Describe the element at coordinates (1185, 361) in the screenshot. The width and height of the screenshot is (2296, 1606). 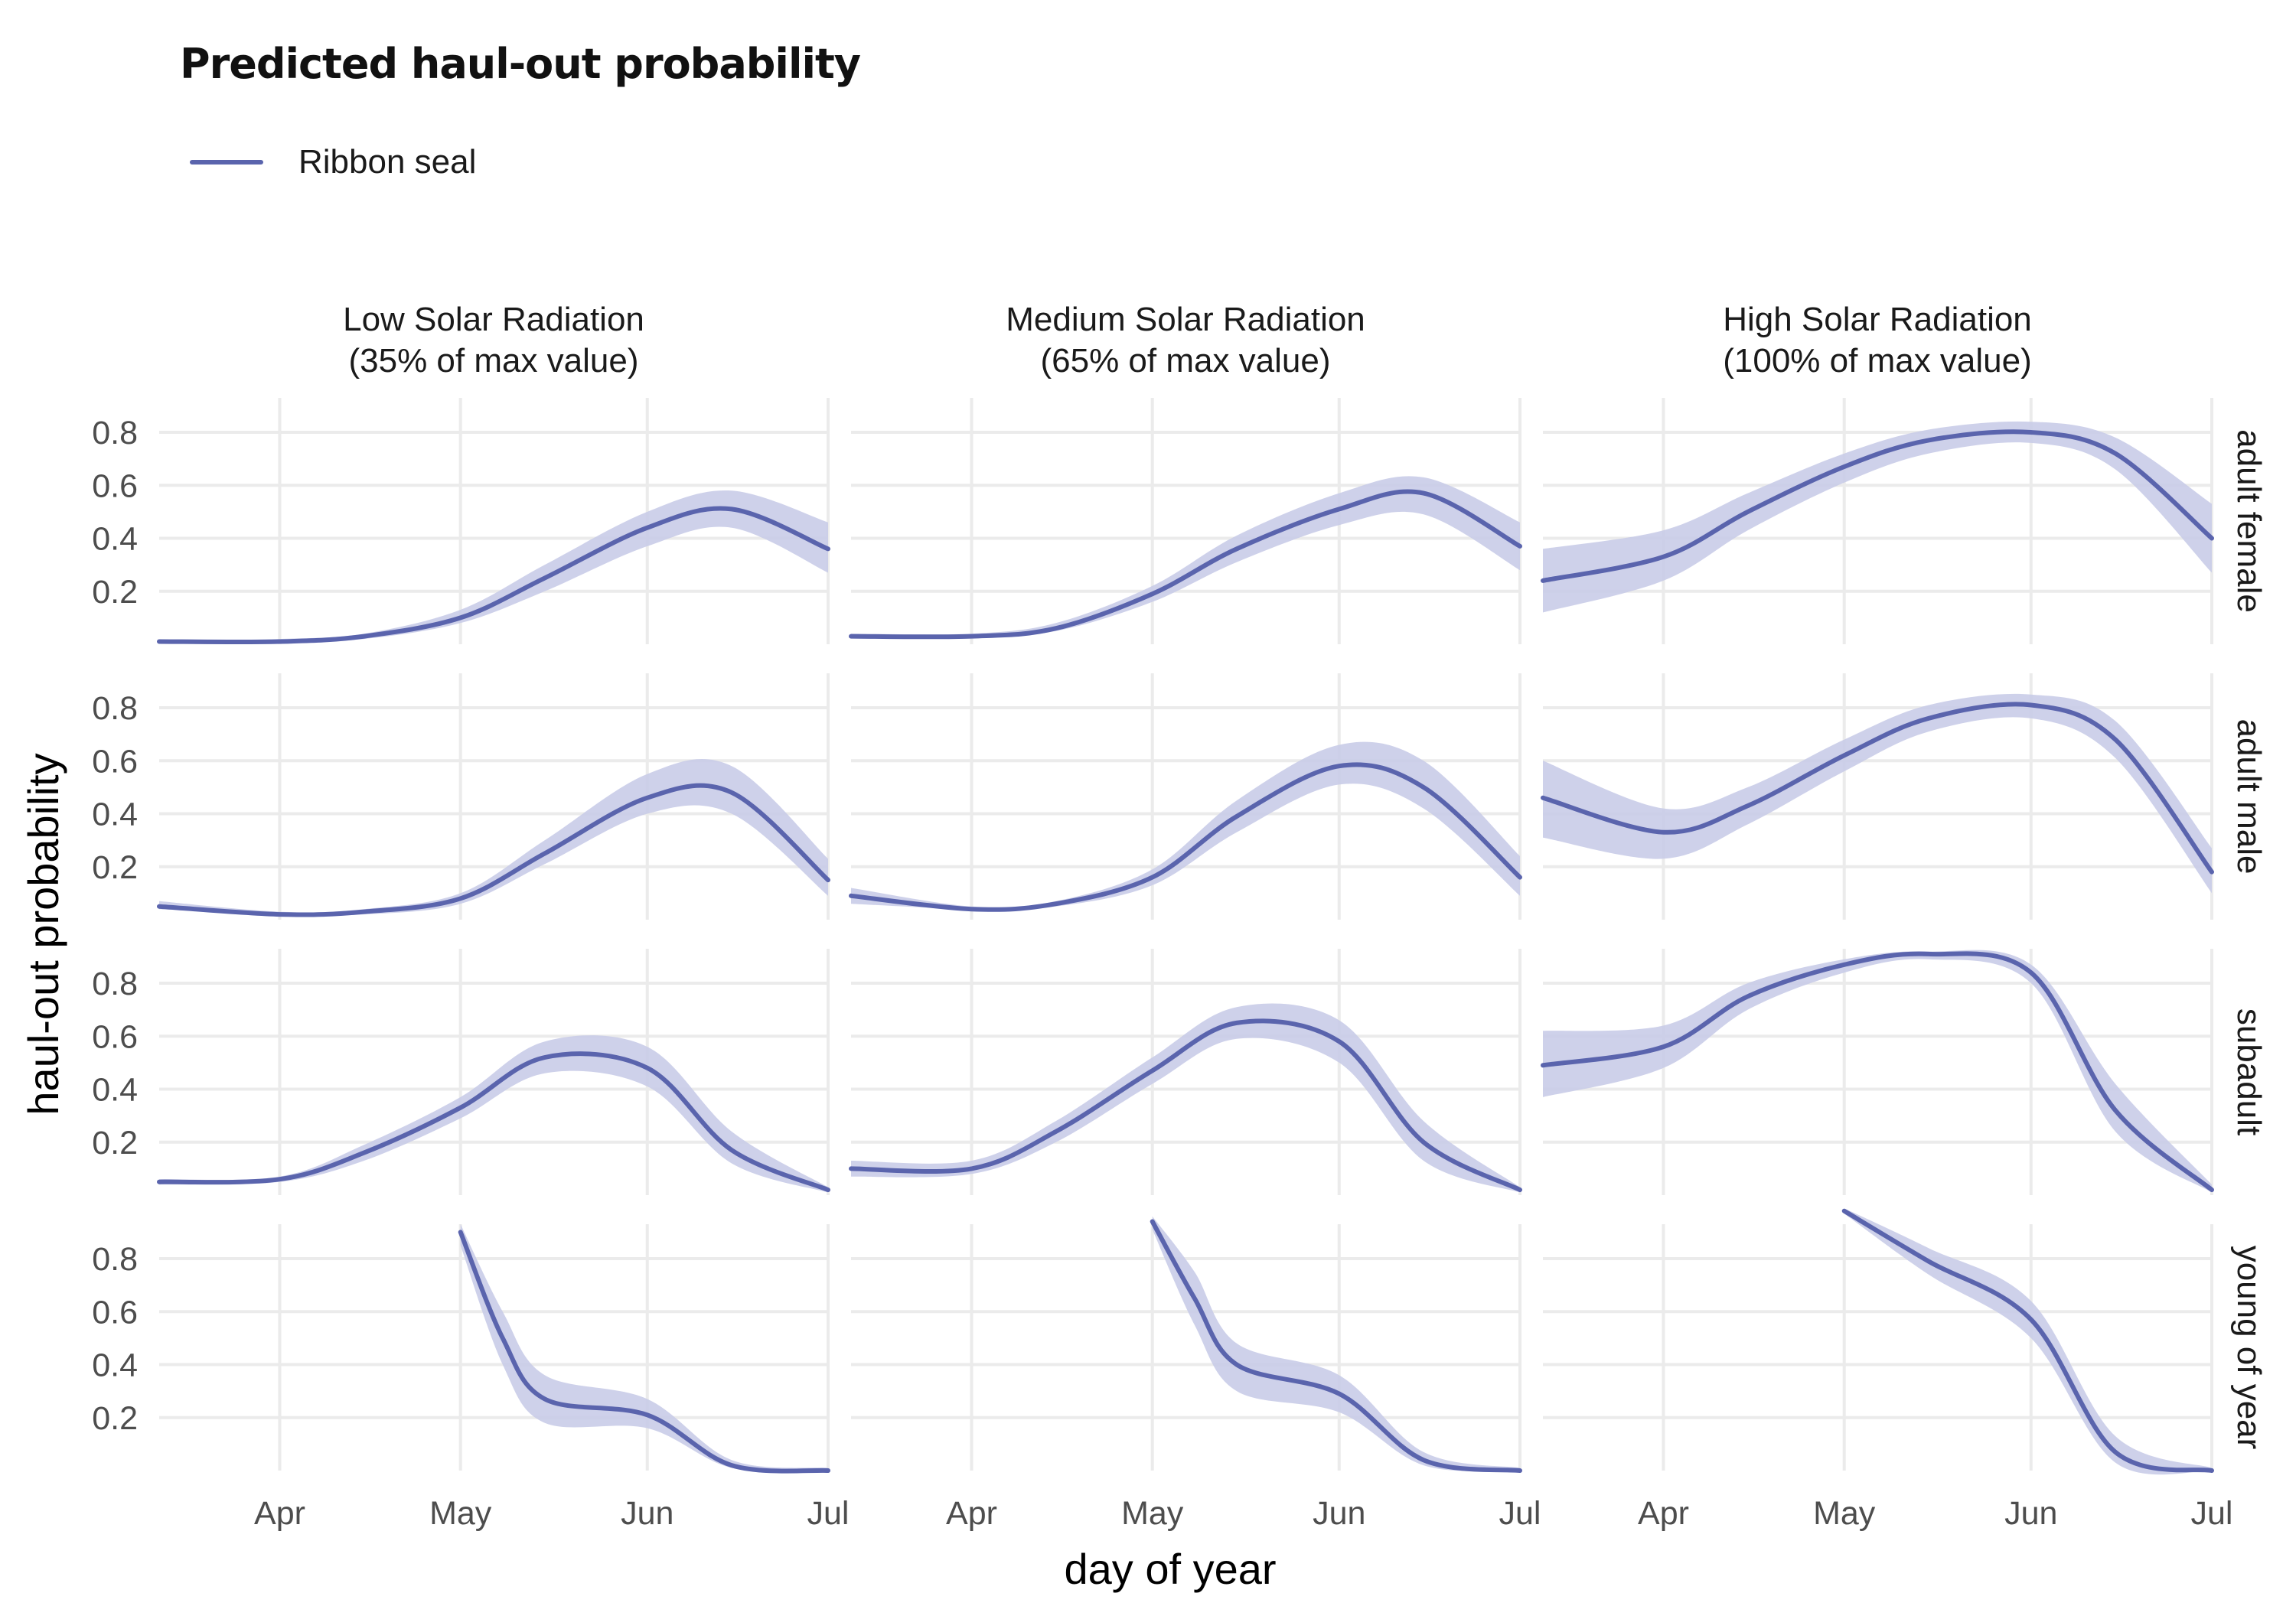
I see `column-strip-subtitle: (65% of max value)` at that location.